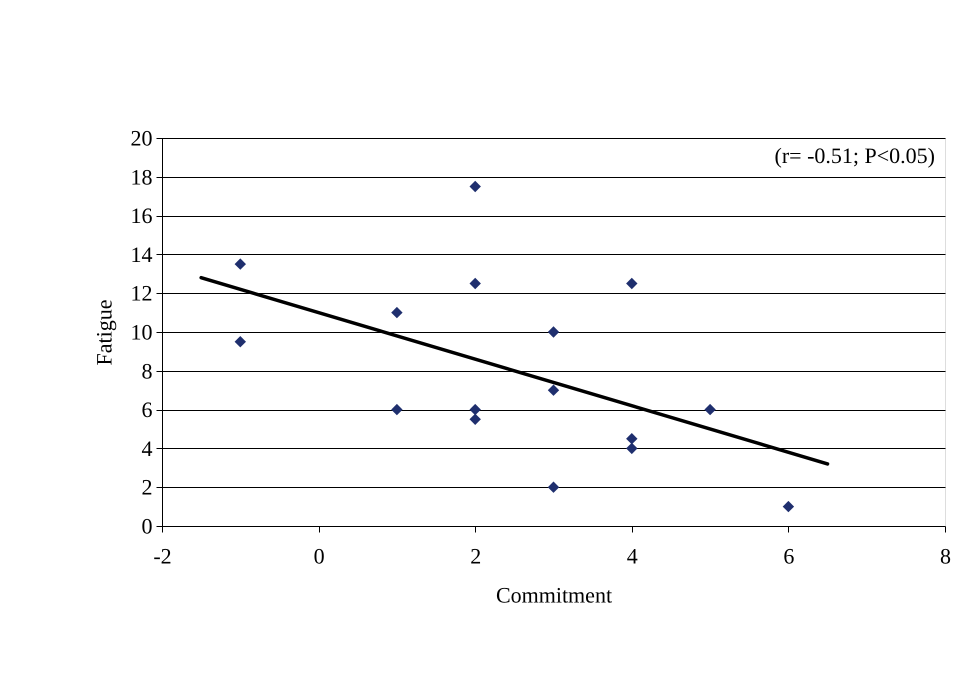 The height and width of the screenshot is (697, 974). What do you see at coordinates (141, 177) in the screenshot?
I see `y-tick-label: 18` at bounding box center [141, 177].